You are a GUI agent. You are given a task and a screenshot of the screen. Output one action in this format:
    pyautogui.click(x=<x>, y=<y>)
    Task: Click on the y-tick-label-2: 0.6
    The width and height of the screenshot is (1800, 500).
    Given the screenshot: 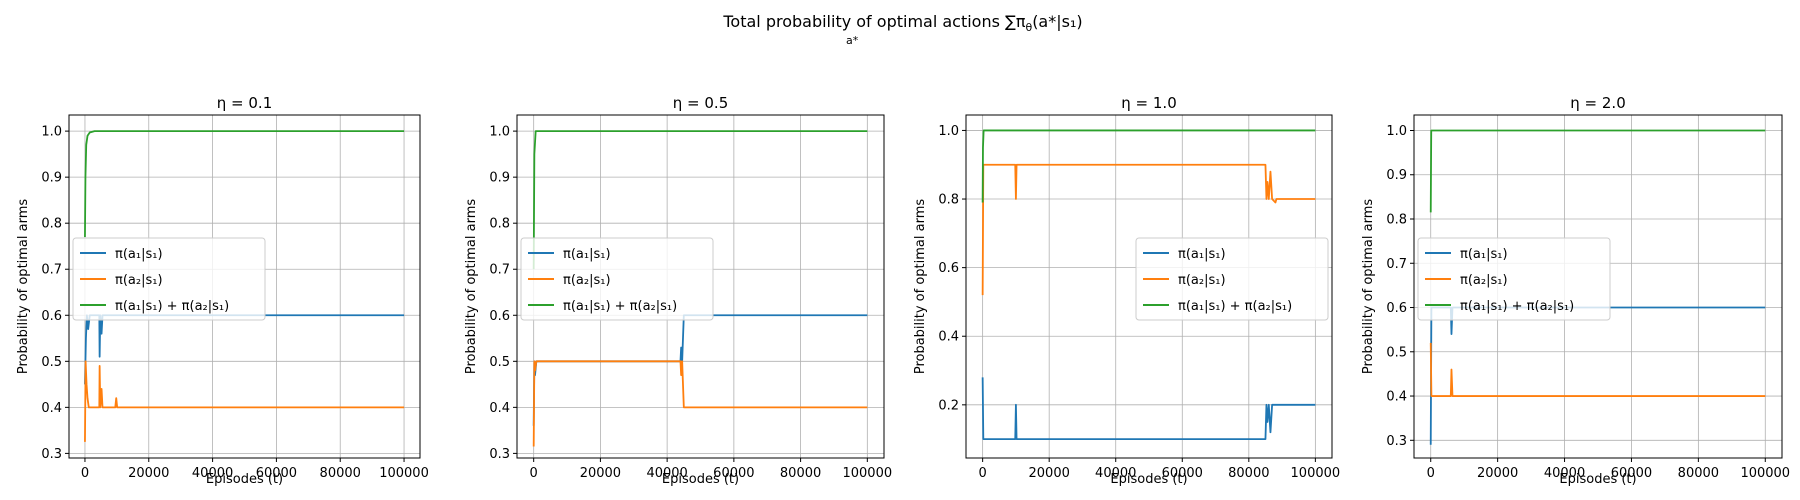 What is the action you would take?
    pyautogui.click(x=948, y=268)
    